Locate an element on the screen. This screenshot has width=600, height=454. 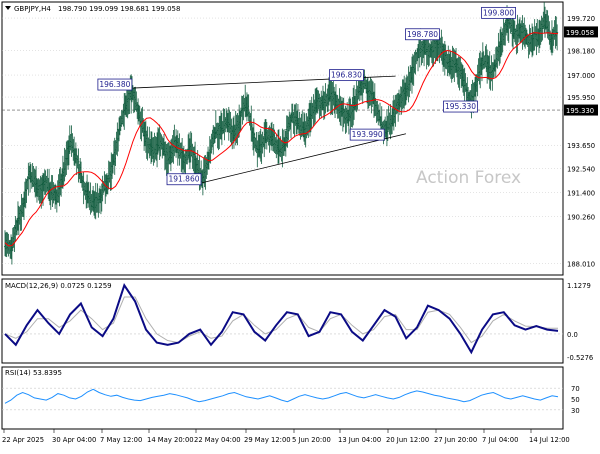
macd-title: MACD(12,26,9) 0.0725 0.1259 is located at coordinates (58, 286).